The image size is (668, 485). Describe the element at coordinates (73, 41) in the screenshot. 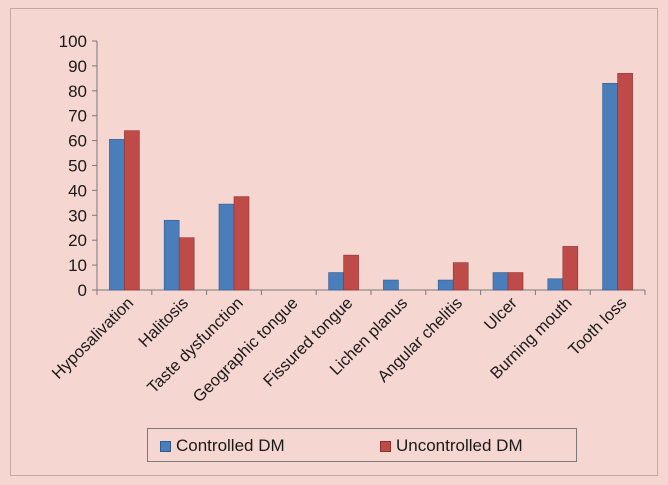

I see `y-tick-label: 100` at that location.